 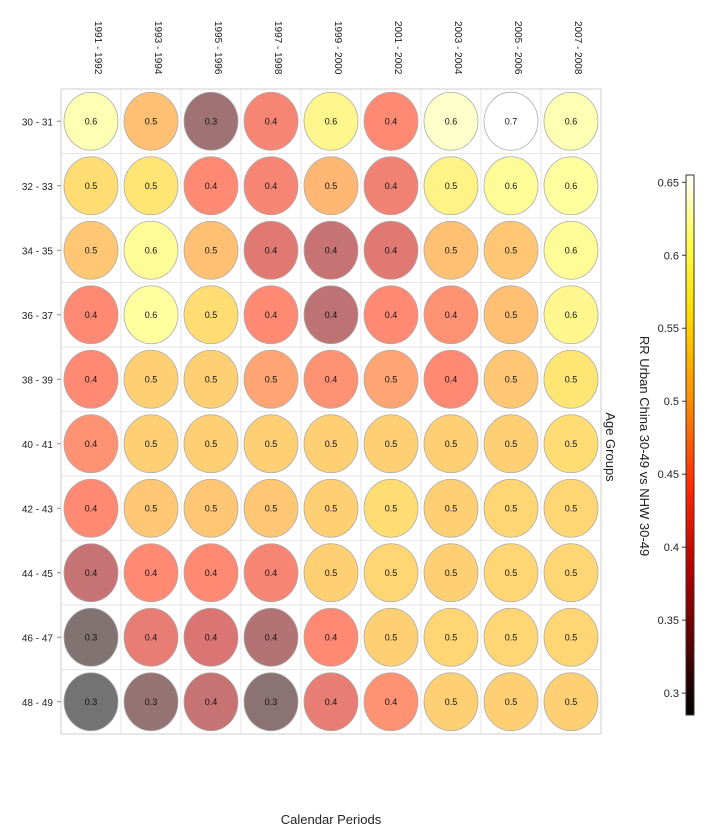 I want to click on bubble-34-35-2001-2002, so click(x=391, y=250).